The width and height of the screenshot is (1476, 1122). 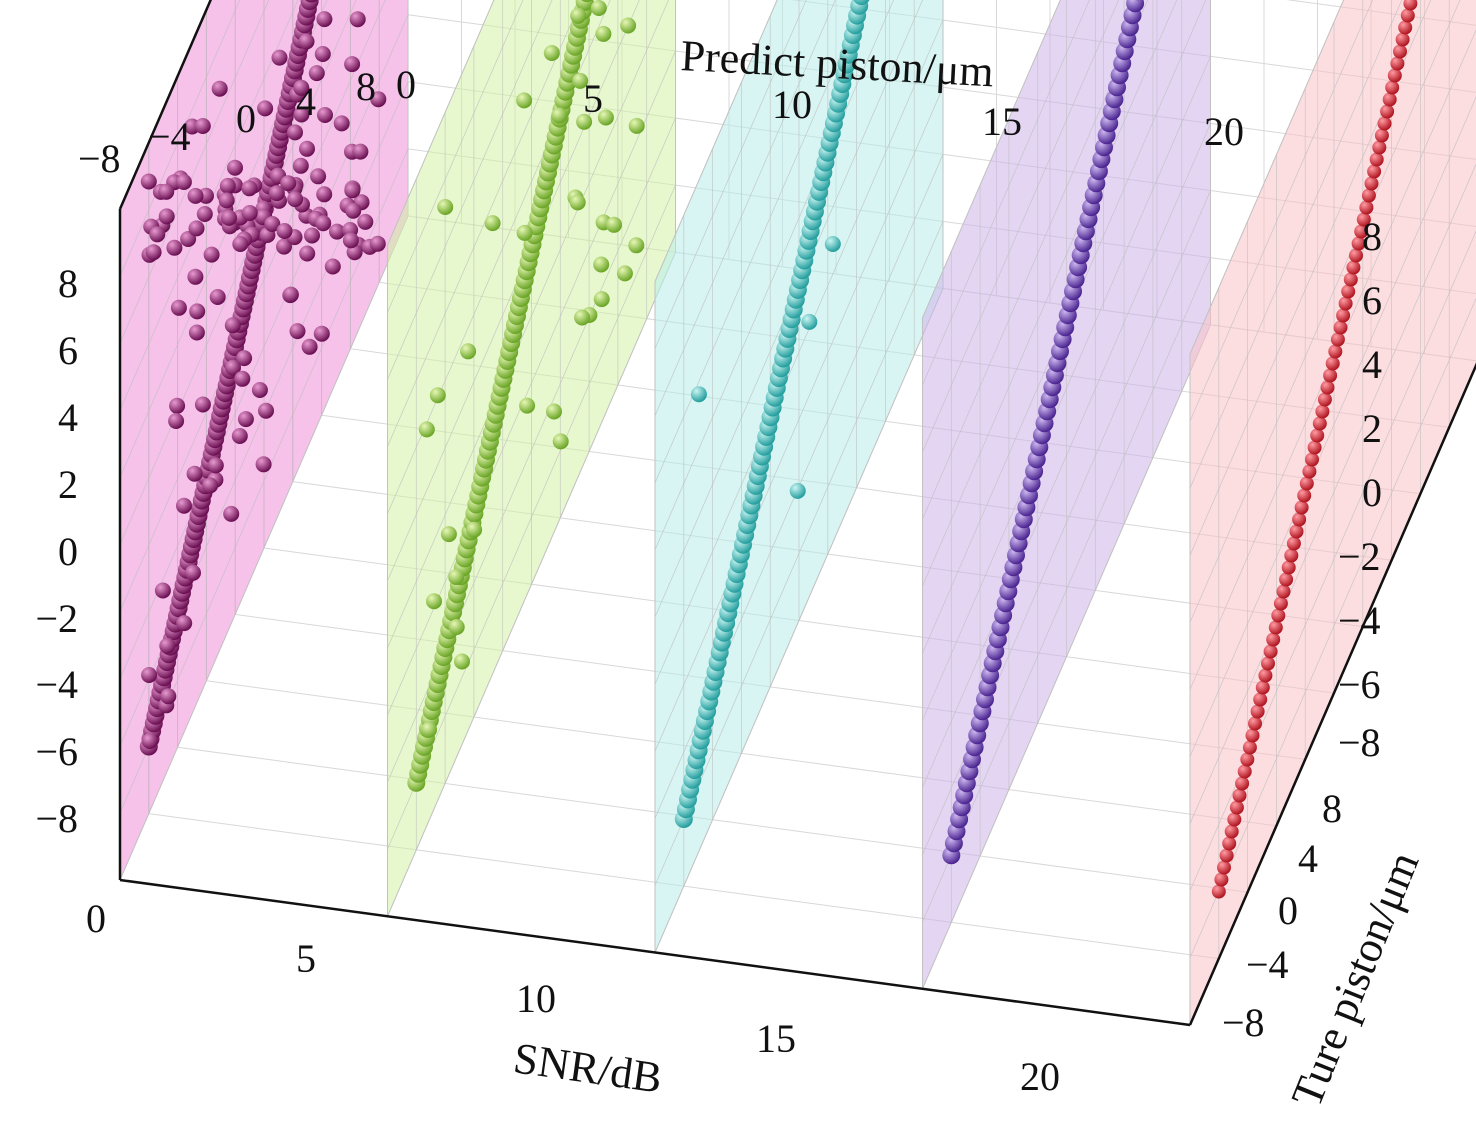 I want to click on back-grid-h, so click(x=1381, y=13).